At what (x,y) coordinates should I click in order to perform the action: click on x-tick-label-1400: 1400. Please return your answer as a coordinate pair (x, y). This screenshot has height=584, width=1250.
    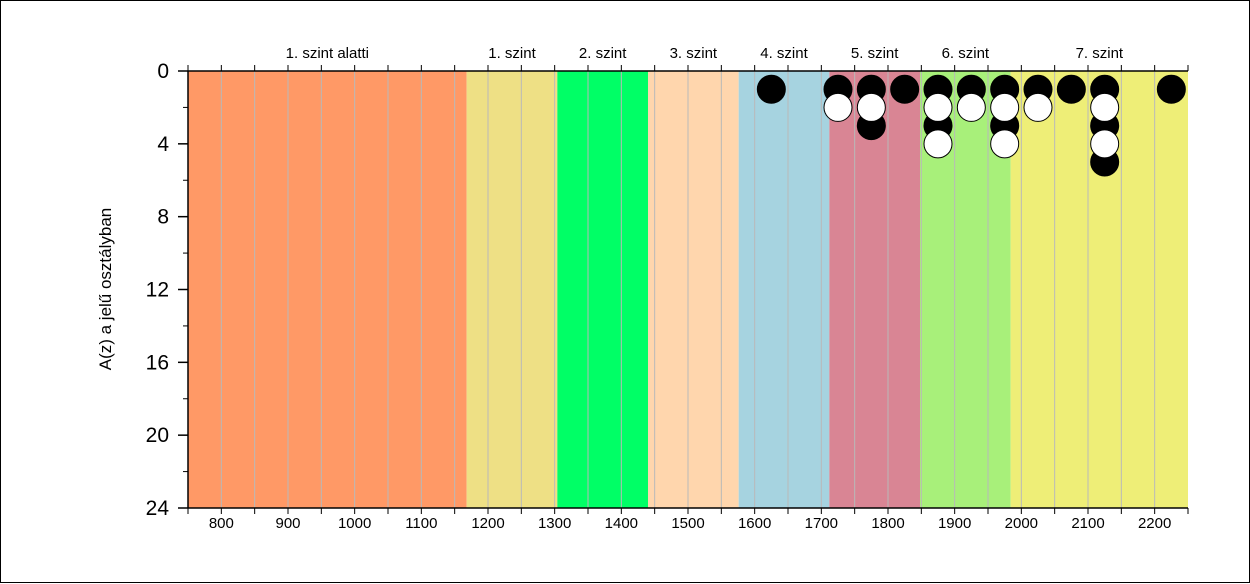
    Looking at the image, I should click on (621, 523).